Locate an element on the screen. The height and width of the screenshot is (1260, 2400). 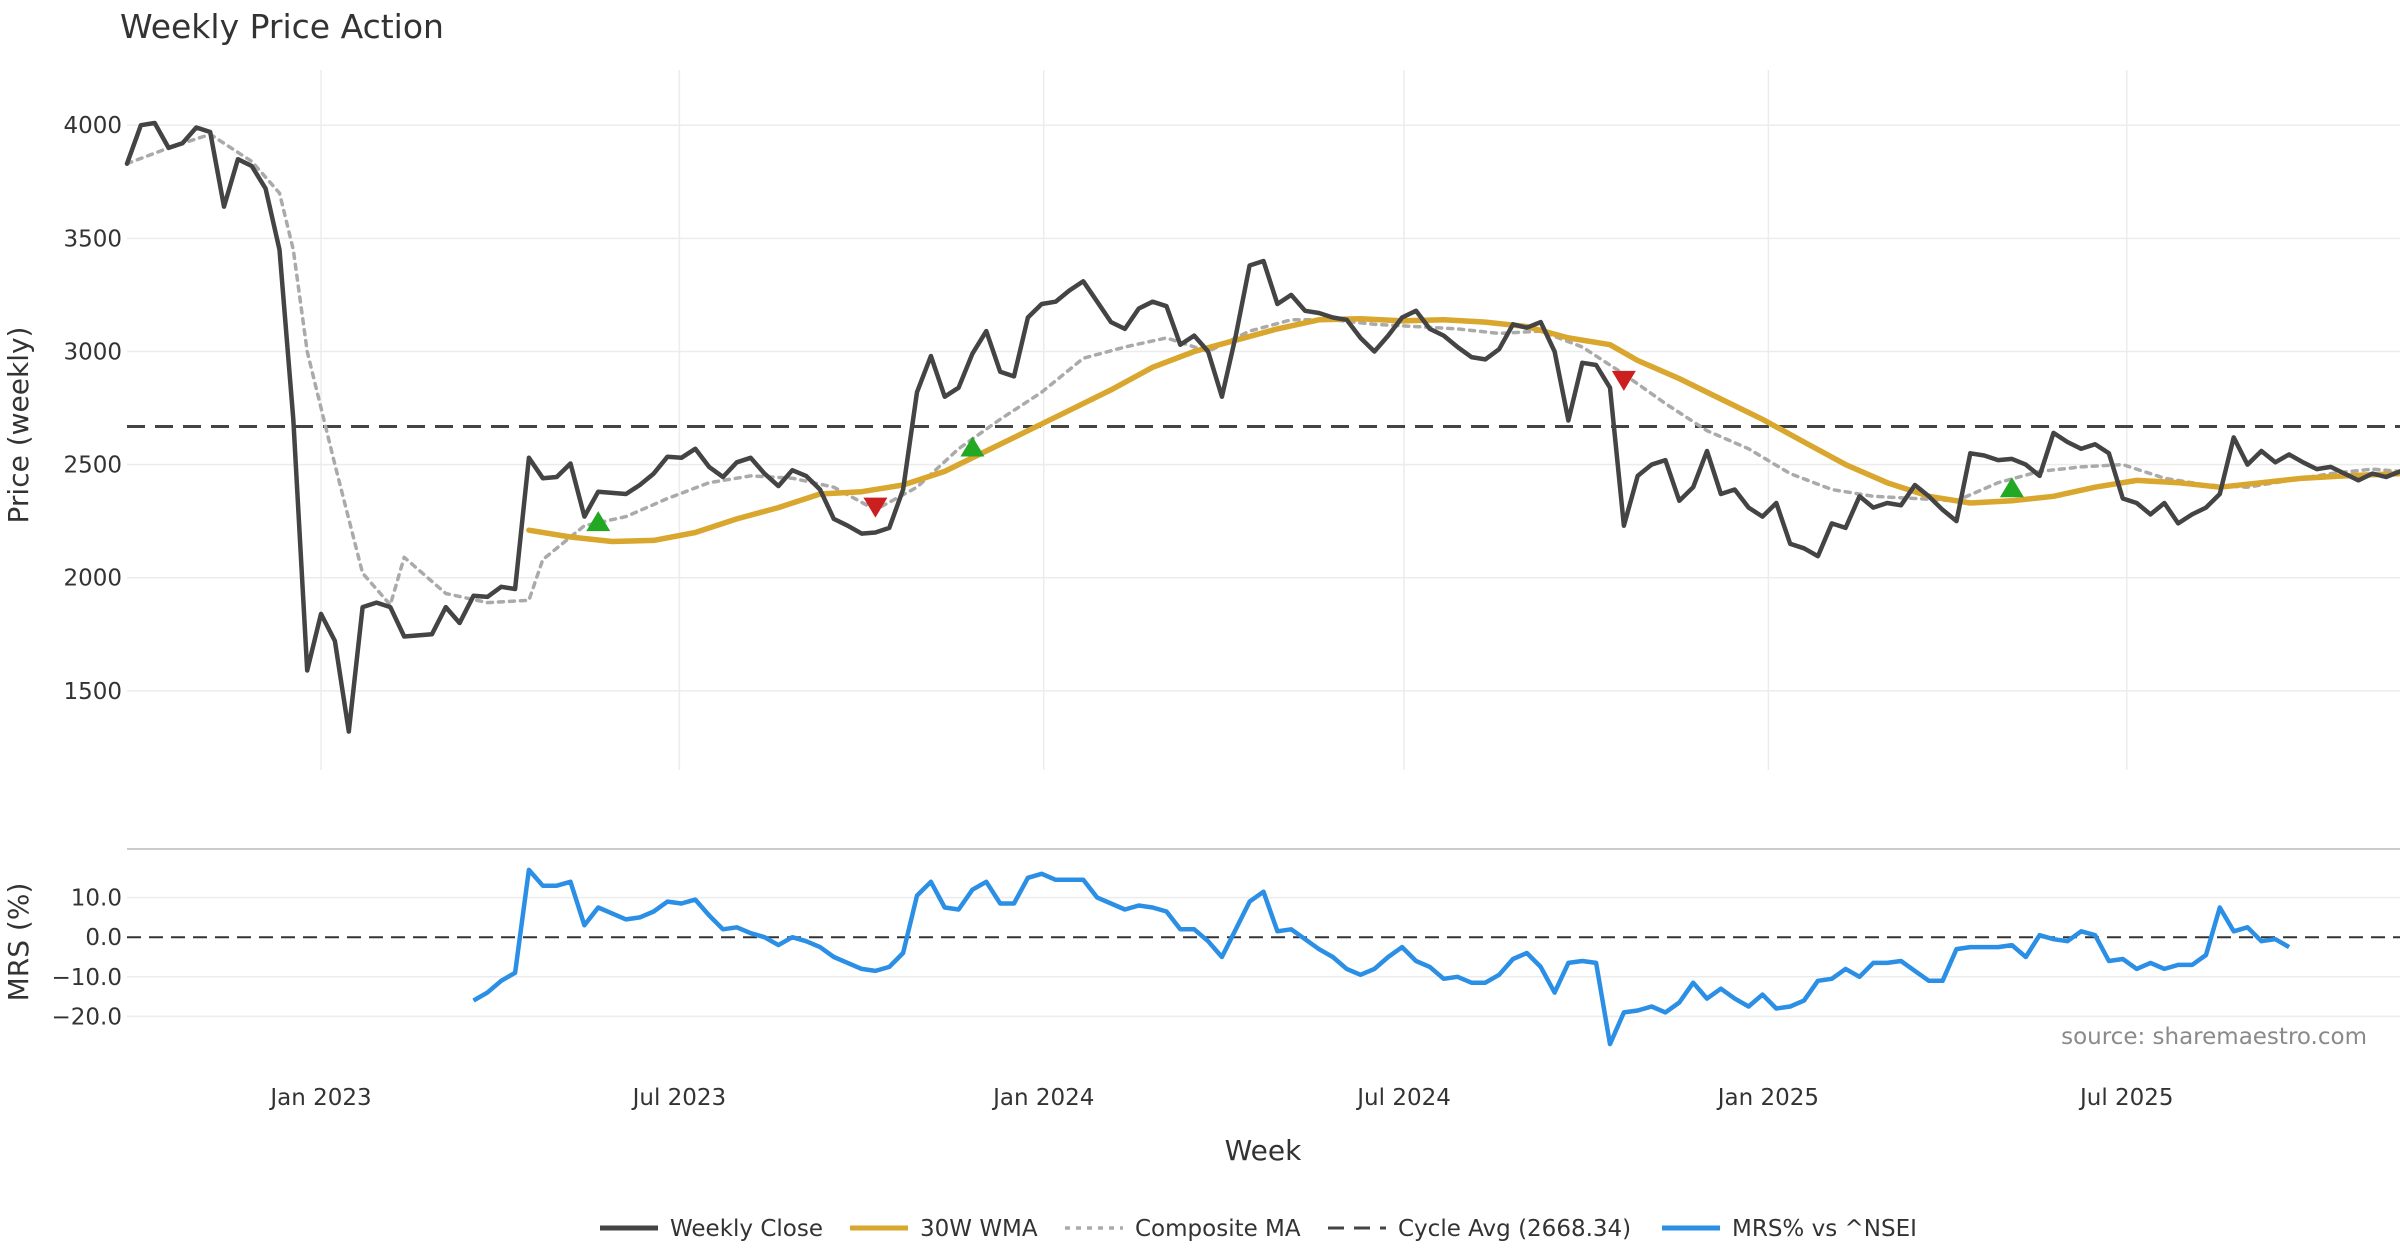
mrs-series-group is located at coordinates (1381, 957).